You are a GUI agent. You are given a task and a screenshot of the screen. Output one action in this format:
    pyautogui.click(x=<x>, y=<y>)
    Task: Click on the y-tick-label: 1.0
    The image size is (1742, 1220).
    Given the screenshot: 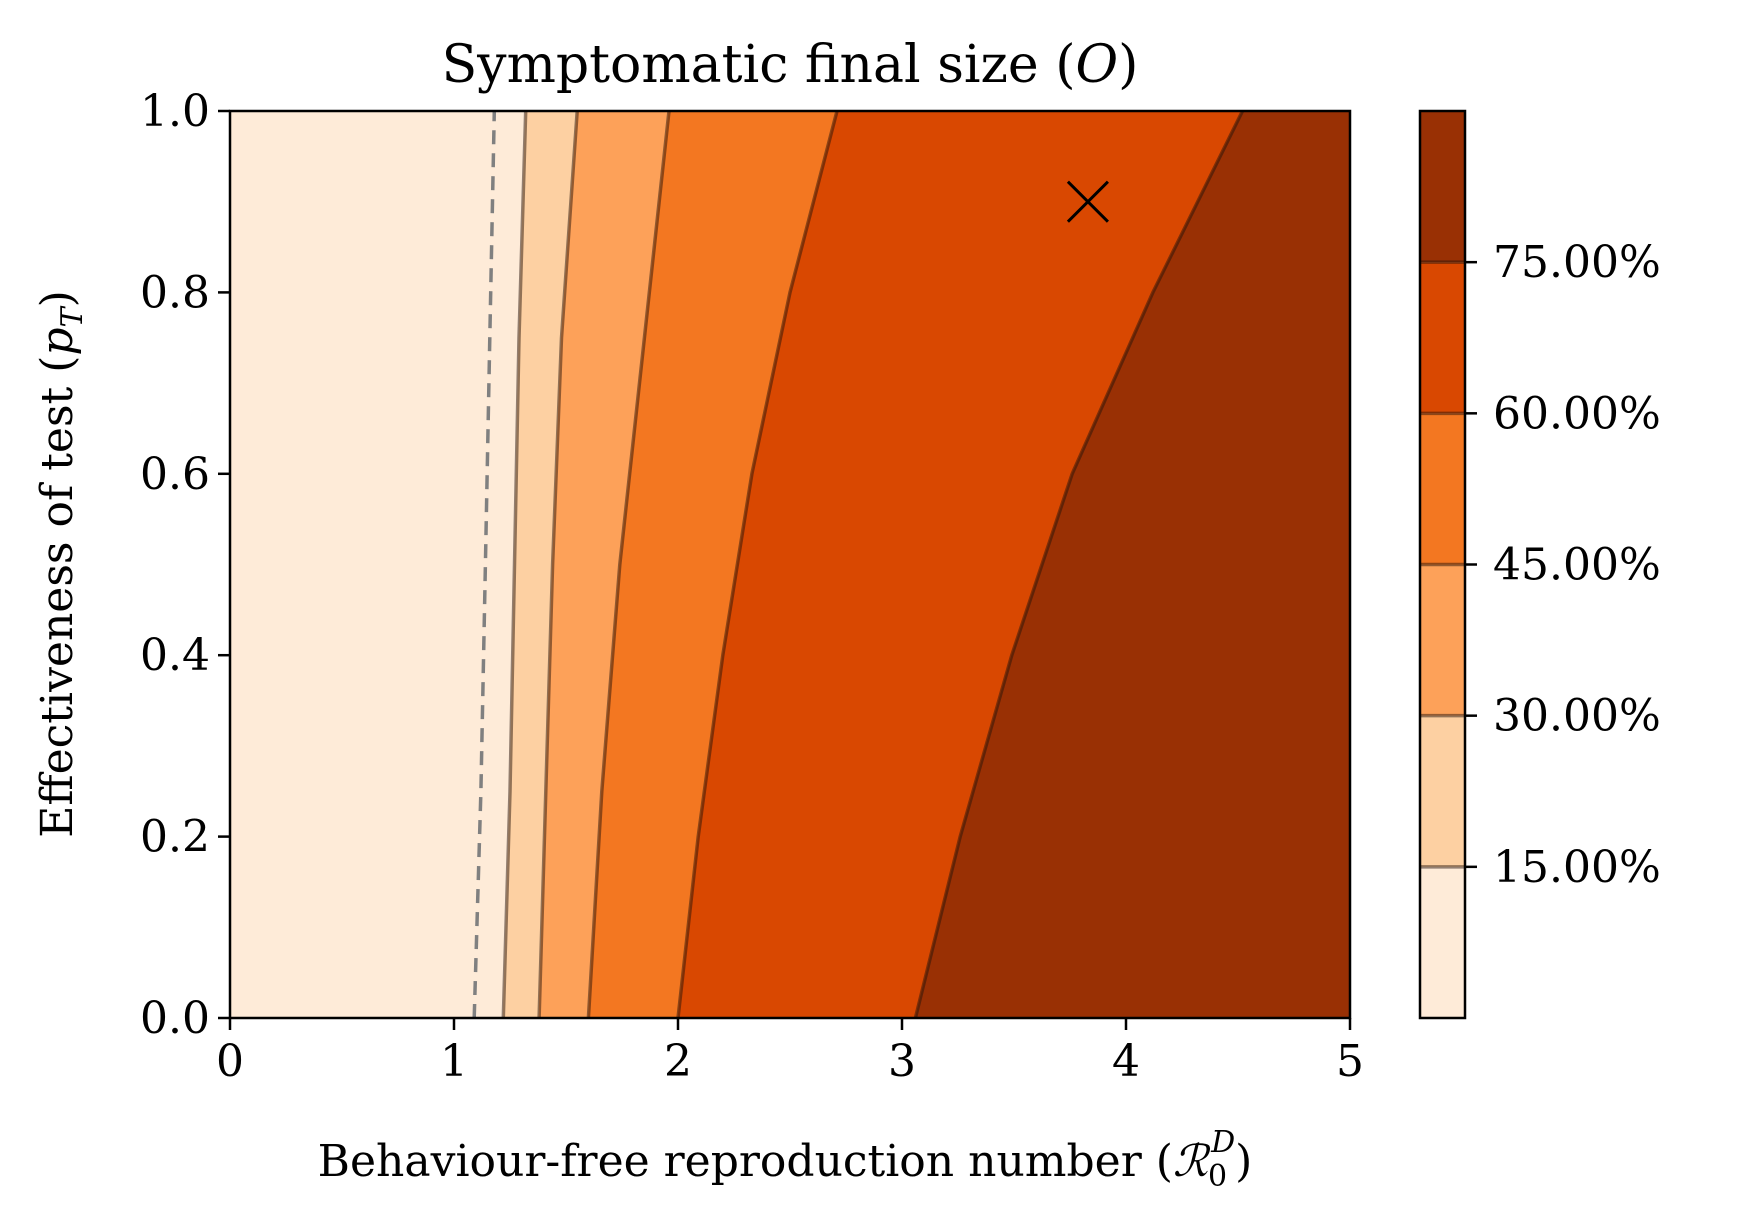 What is the action you would take?
    pyautogui.click(x=175, y=111)
    